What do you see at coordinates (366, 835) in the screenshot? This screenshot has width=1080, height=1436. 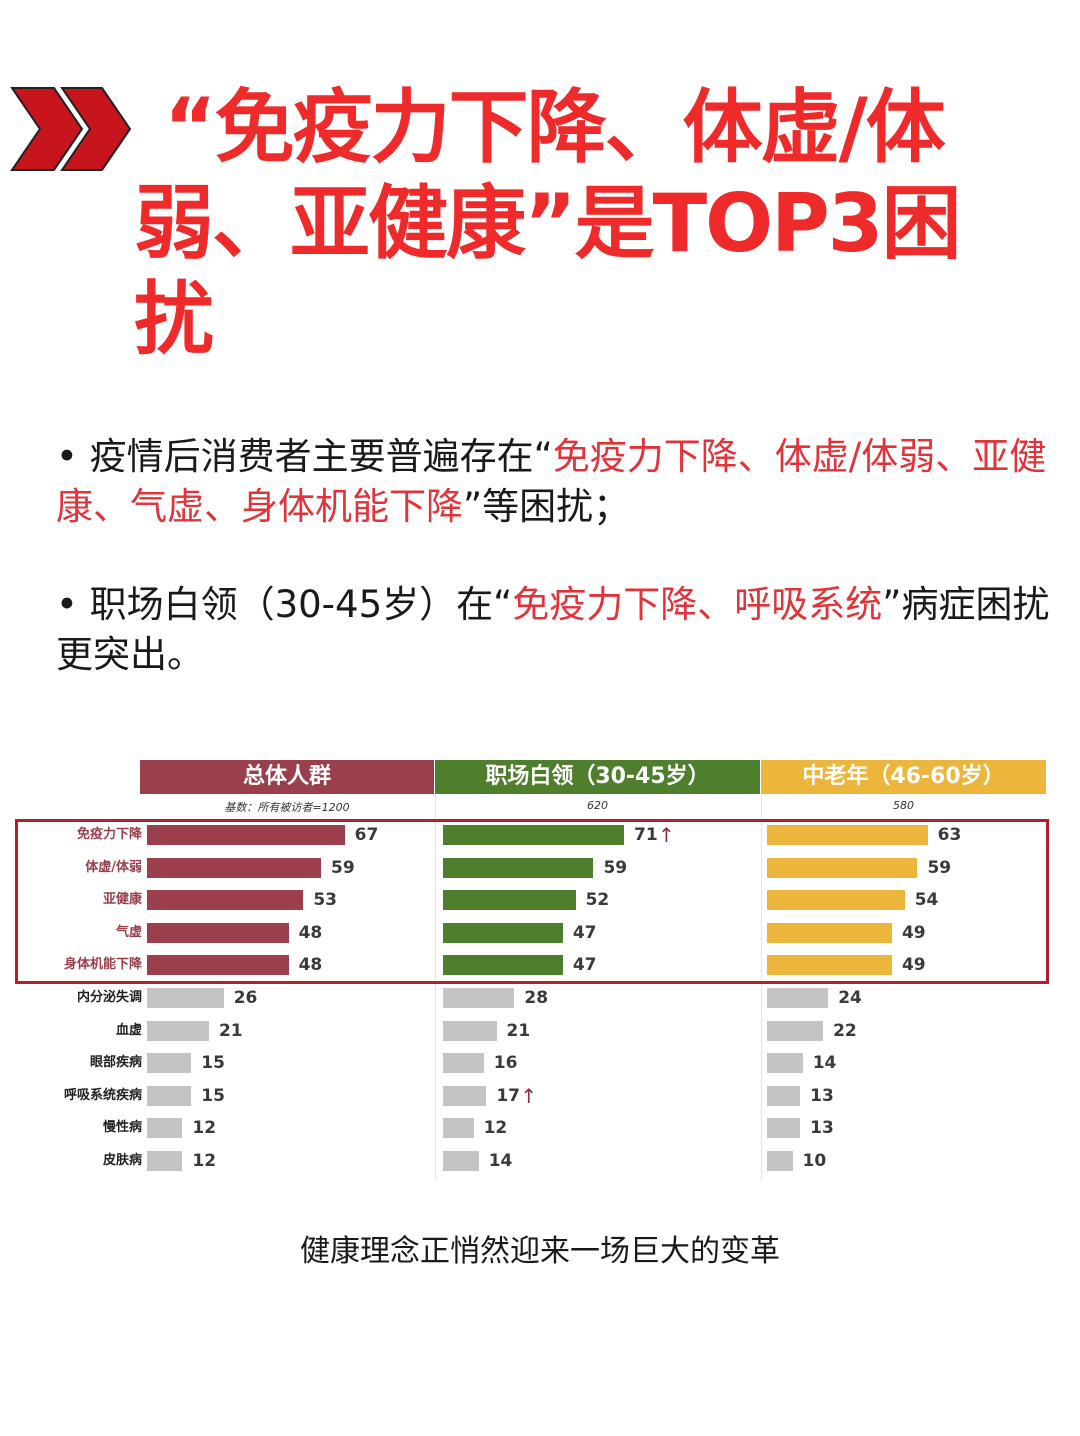 I see `bar-value: 67` at bounding box center [366, 835].